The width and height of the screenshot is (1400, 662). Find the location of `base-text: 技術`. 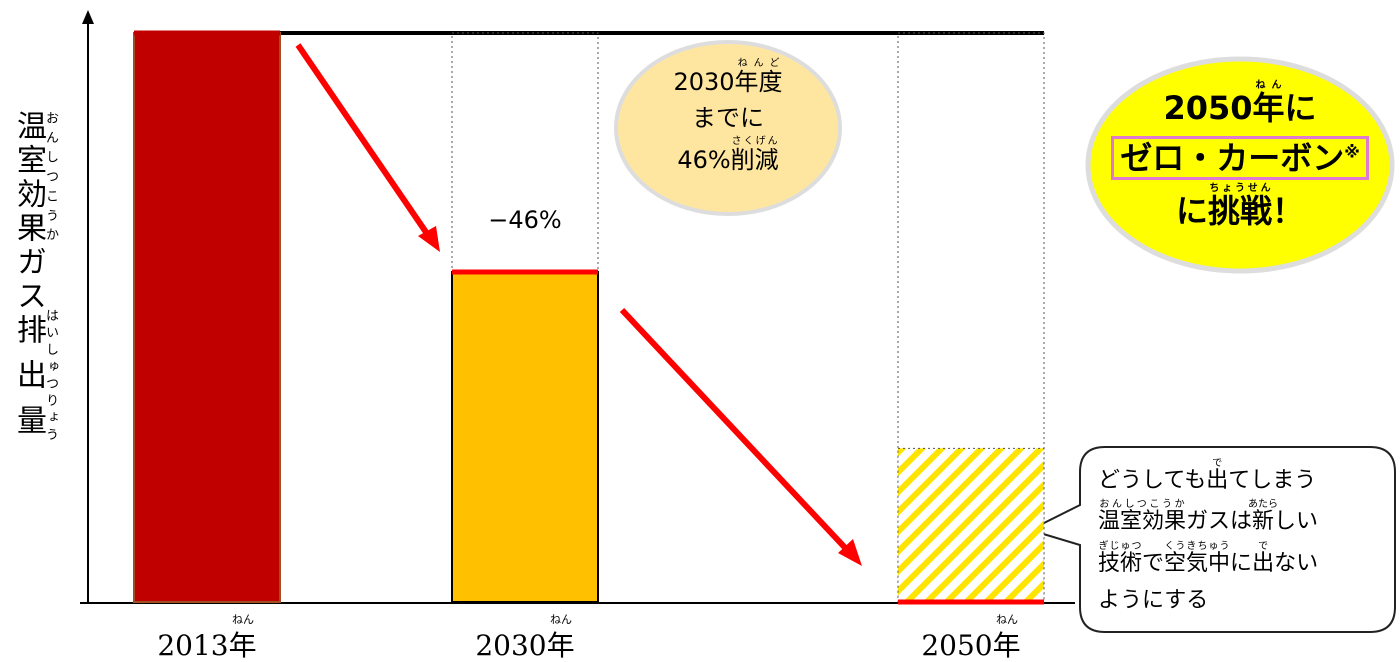

base-text: 技術 is located at coordinates (1120, 563).